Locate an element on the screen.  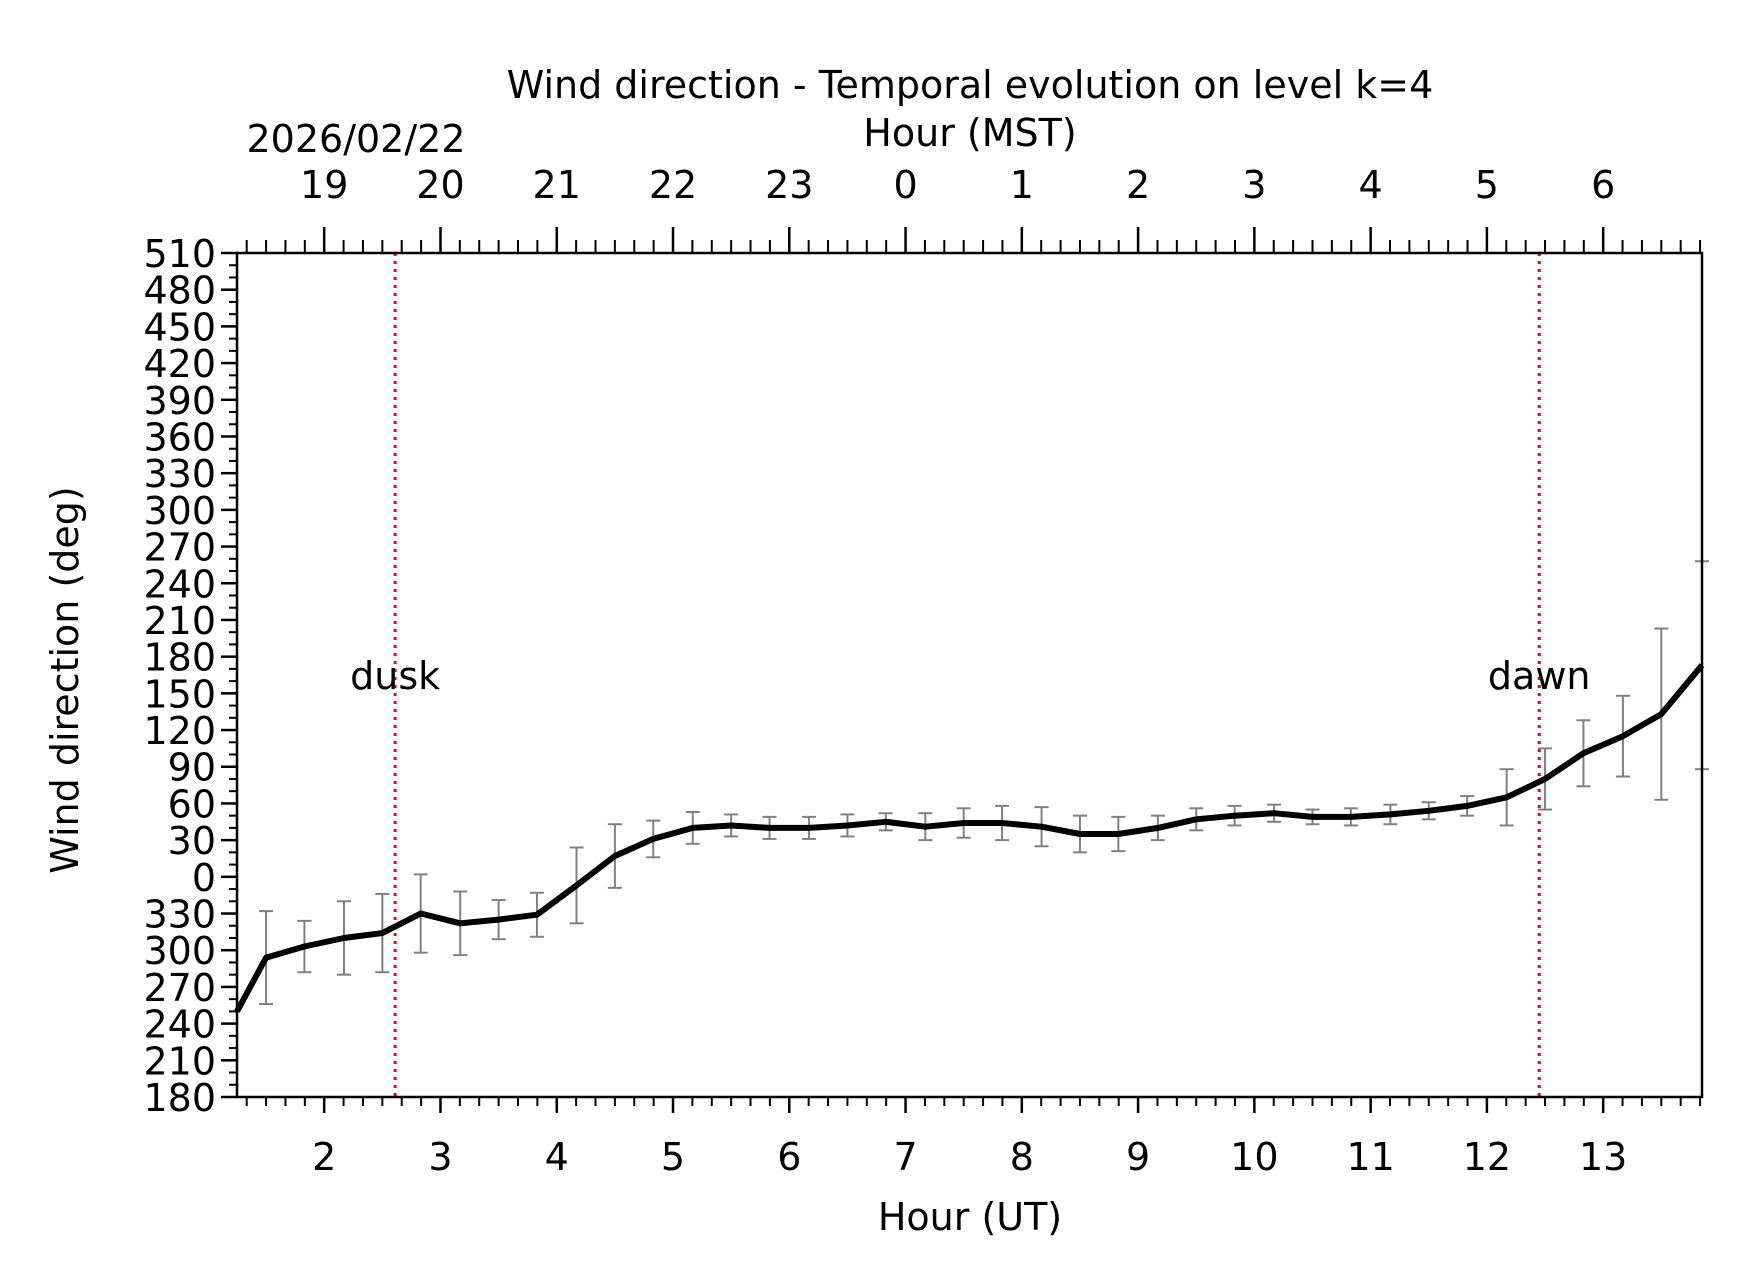
y-tick-label: 450 is located at coordinates (179, 327).